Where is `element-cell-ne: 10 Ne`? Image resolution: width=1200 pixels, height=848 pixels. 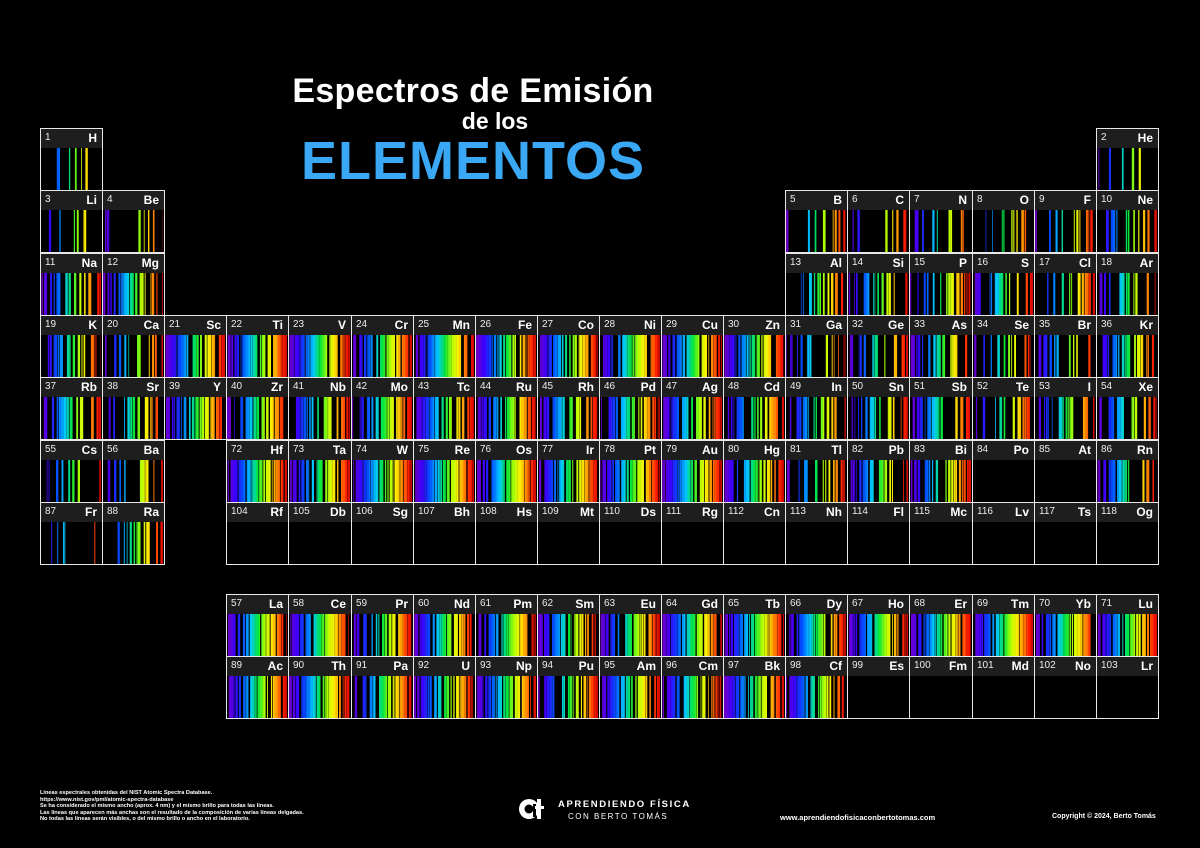
element-cell-ne: 10 Ne is located at coordinates (1127, 221).